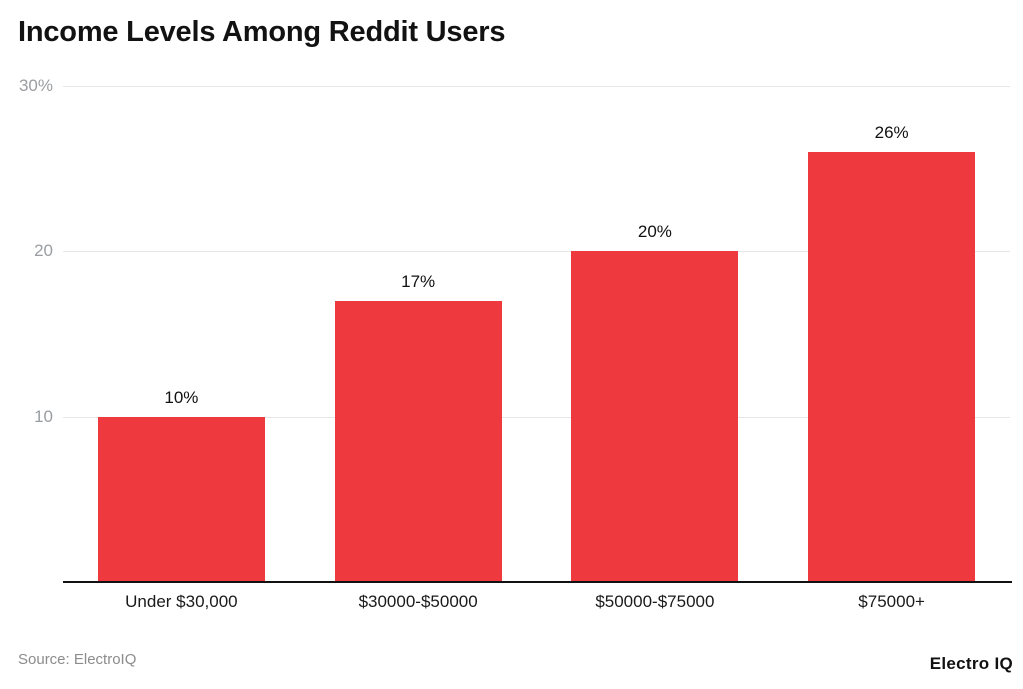 This screenshot has width=1023, height=689. Describe the element at coordinates (537, 582) in the screenshot. I see `x-axis-line` at that location.